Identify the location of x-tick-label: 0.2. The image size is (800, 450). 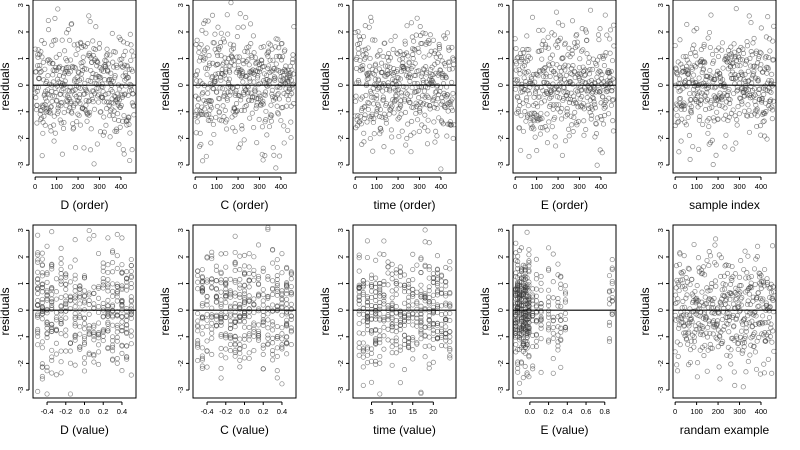
(103, 411).